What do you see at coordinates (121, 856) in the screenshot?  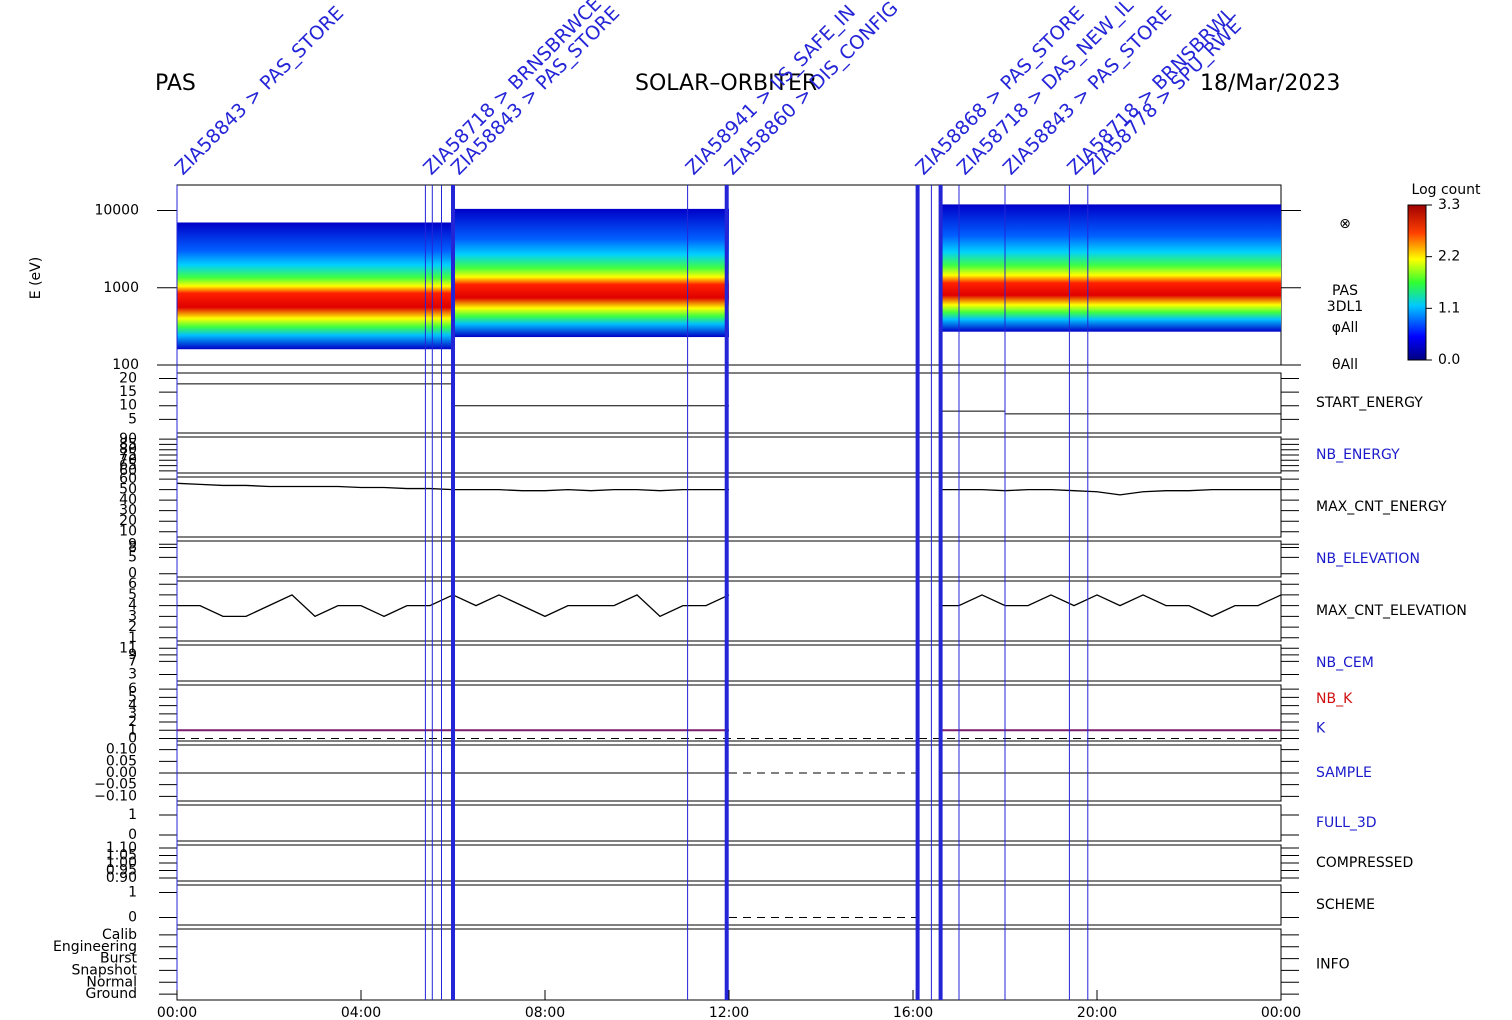 I see `y-tick-label: 1.05` at bounding box center [121, 856].